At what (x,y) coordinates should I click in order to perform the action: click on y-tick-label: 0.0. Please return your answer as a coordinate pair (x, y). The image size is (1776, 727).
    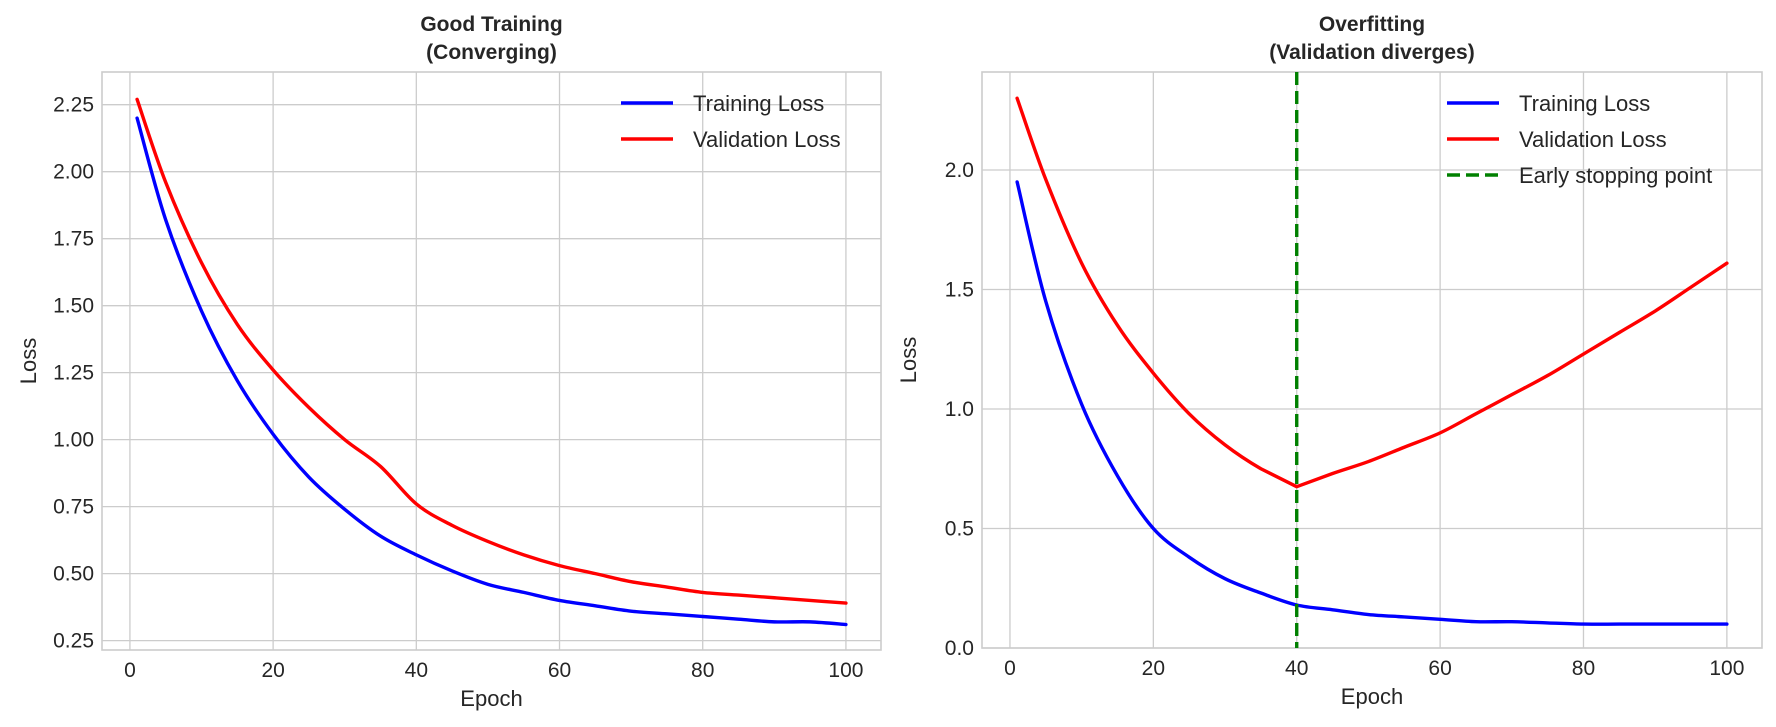
    Looking at the image, I should click on (959, 648).